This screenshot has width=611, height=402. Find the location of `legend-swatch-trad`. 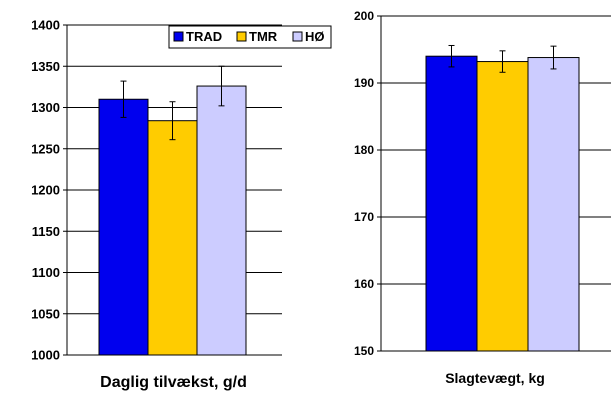

legend-swatch-trad is located at coordinates (178, 36).